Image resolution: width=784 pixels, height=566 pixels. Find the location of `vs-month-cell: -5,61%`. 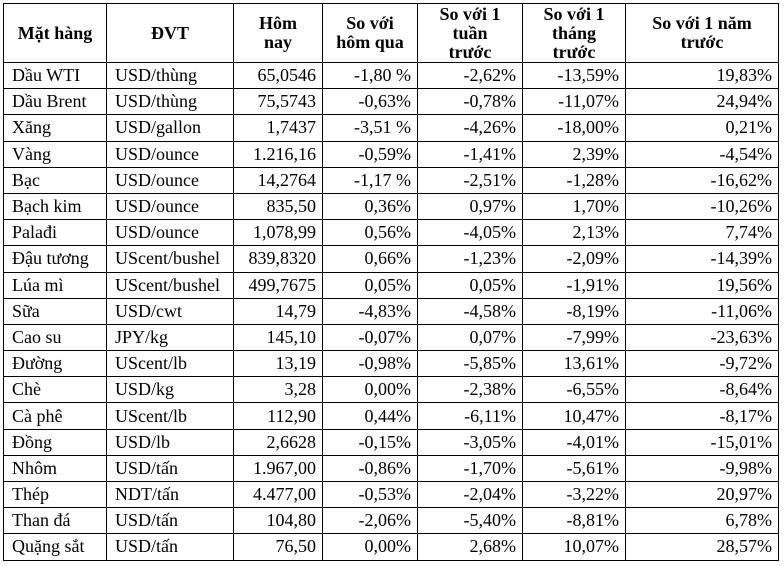

vs-month-cell: -5,61% is located at coordinates (574, 468).